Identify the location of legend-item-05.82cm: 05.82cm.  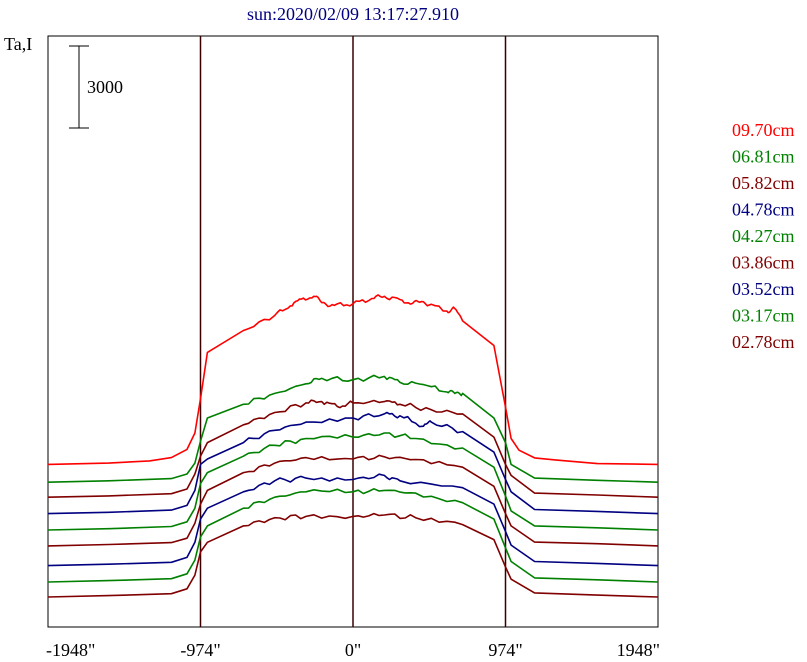
(763, 183).